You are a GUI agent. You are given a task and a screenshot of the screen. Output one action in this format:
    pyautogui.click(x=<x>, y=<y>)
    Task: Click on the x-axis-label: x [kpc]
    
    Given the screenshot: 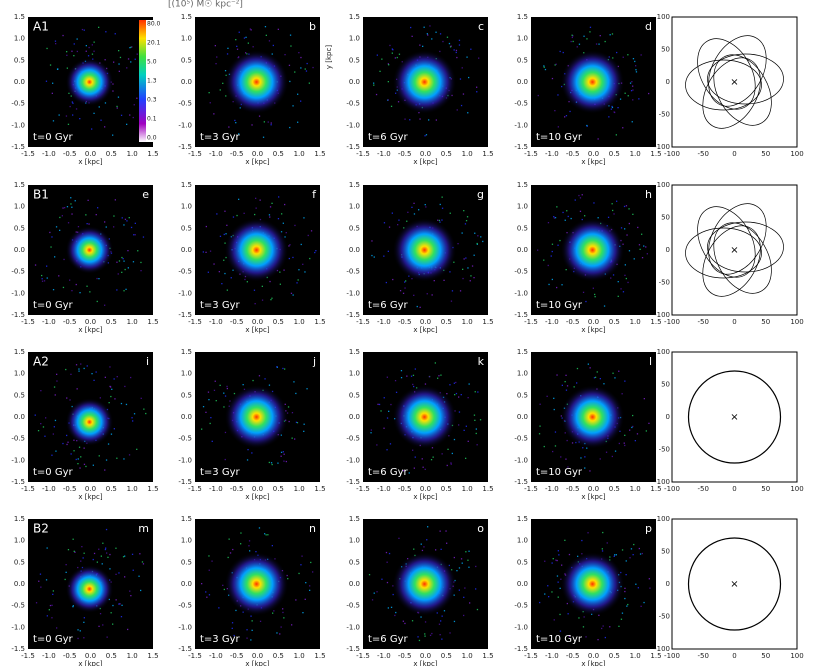 What is the action you would take?
    pyautogui.click(x=90, y=497)
    